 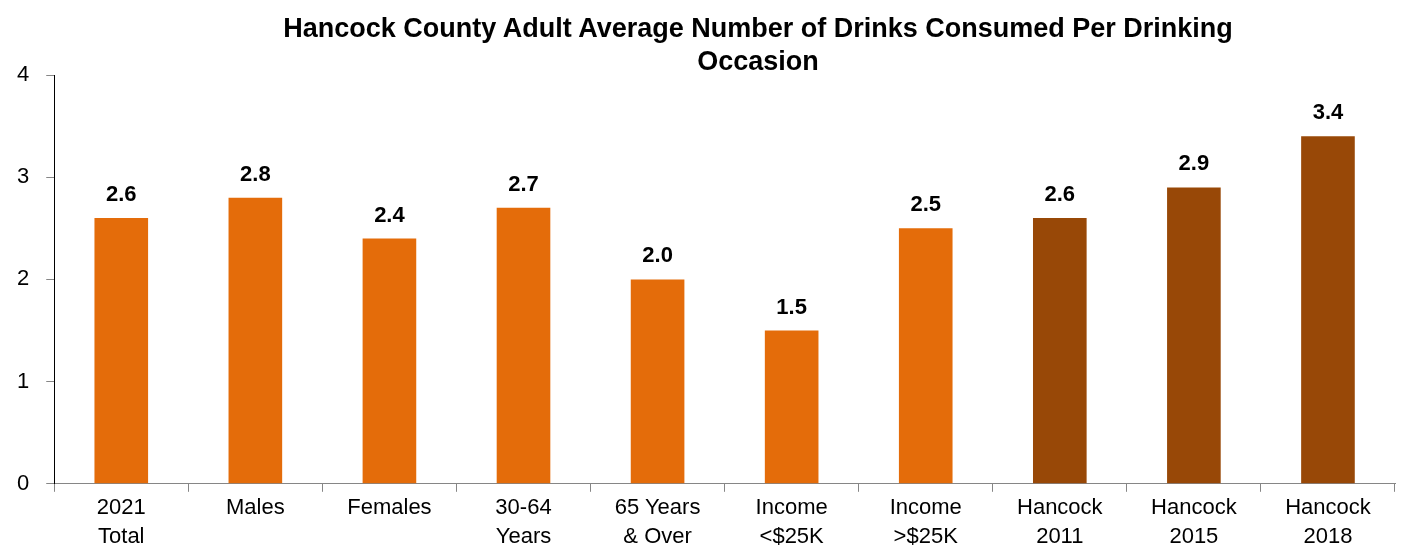 I want to click on data-label: 2.7, so click(x=523, y=183).